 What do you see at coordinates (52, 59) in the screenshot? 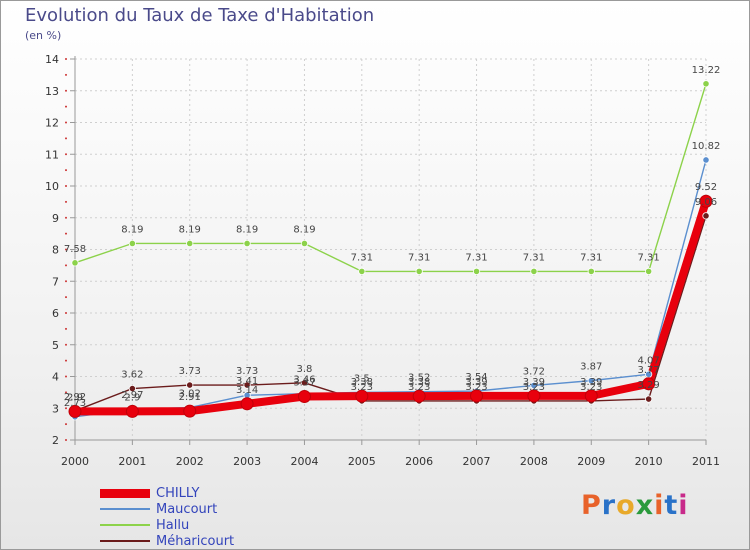
I see `y-tick-label: 14` at bounding box center [52, 59].